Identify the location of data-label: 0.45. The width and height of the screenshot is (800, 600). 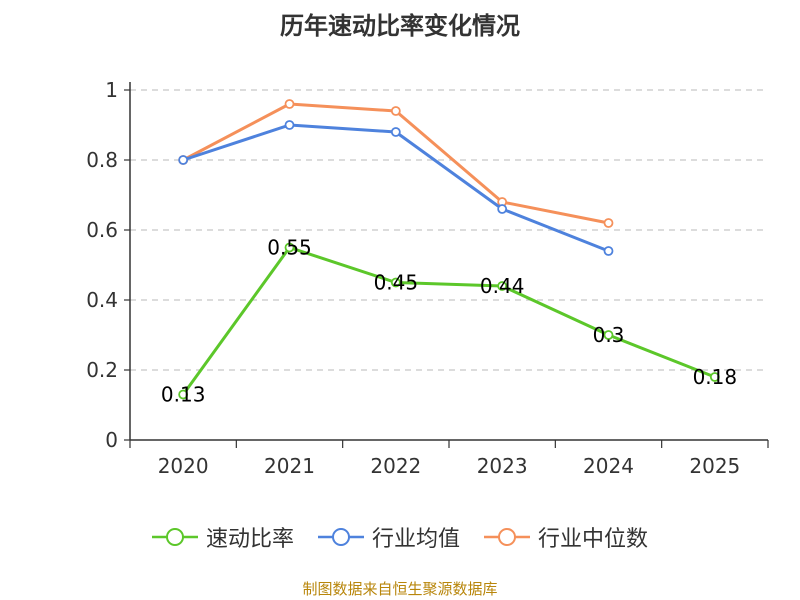
(396, 283).